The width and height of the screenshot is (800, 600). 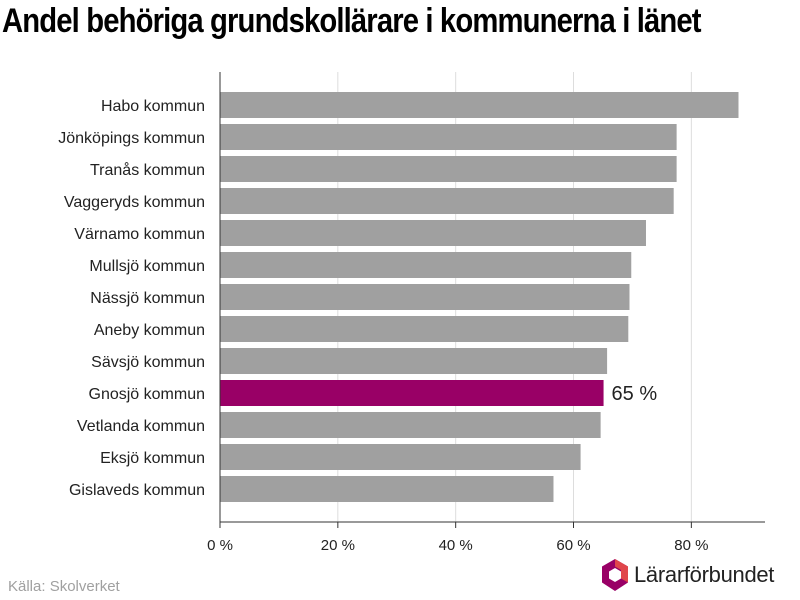 What do you see at coordinates (139, 234) in the screenshot?
I see `category-label: Värnamo kommun` at bounding box center [139, 234].